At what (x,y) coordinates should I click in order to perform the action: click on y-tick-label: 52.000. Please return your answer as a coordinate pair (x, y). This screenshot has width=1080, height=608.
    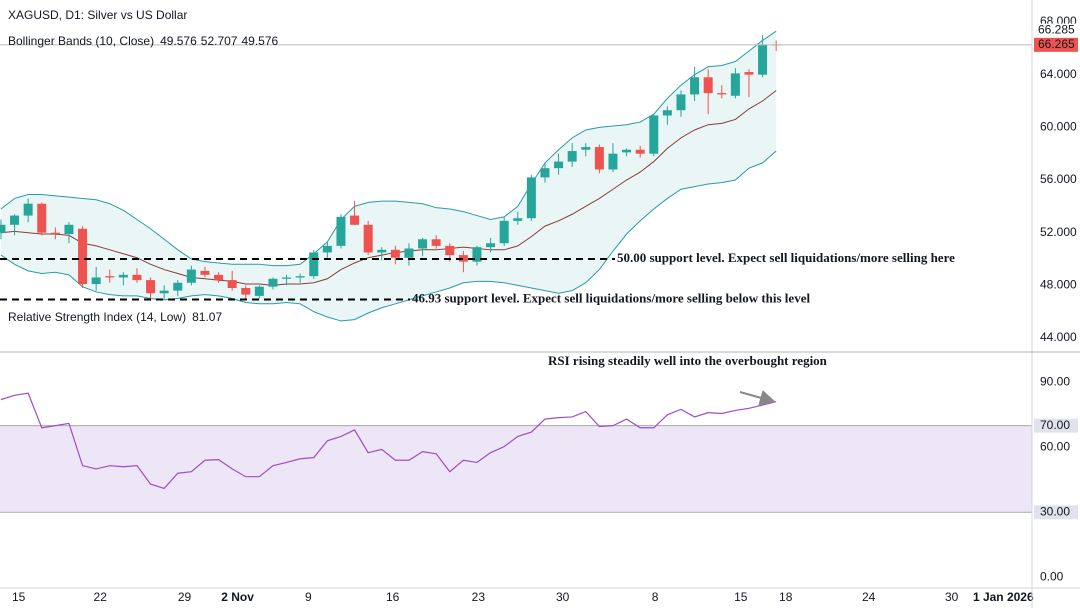
    Looking at the image, I should click on (1058, 232).